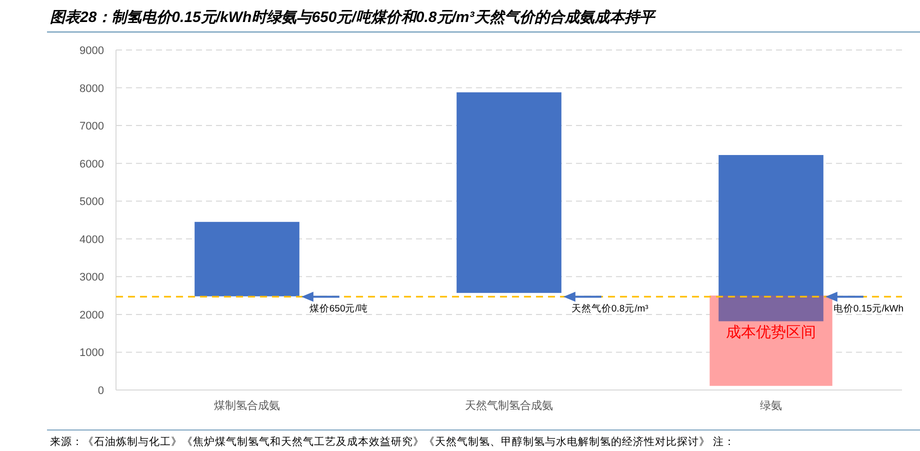 The height and width of the screenshot is (451, 920). Describe the element at coordinates (101, 391) in the screenshot. I see `y-tick-label: 0` at that location.